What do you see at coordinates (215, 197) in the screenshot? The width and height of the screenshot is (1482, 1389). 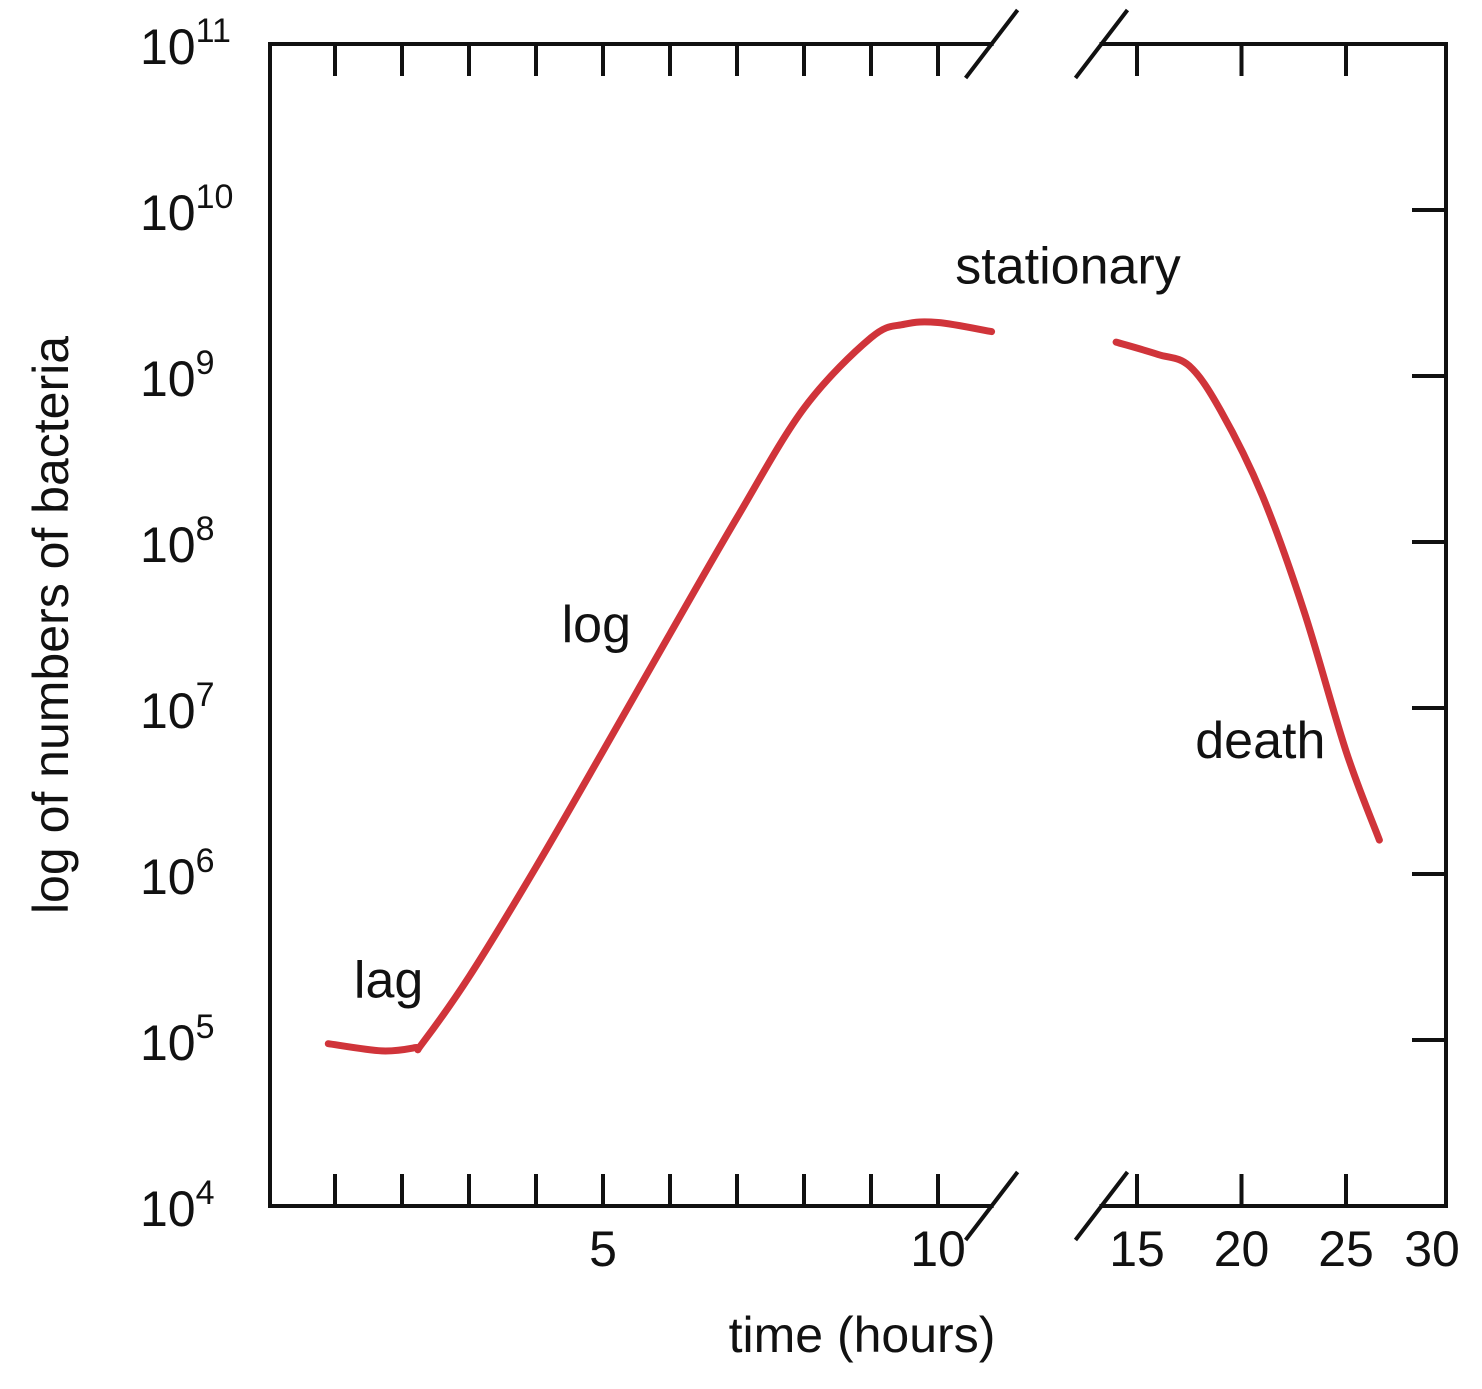 I see `y-tick-label-exponent: 10` at bounding box center [215, 197].